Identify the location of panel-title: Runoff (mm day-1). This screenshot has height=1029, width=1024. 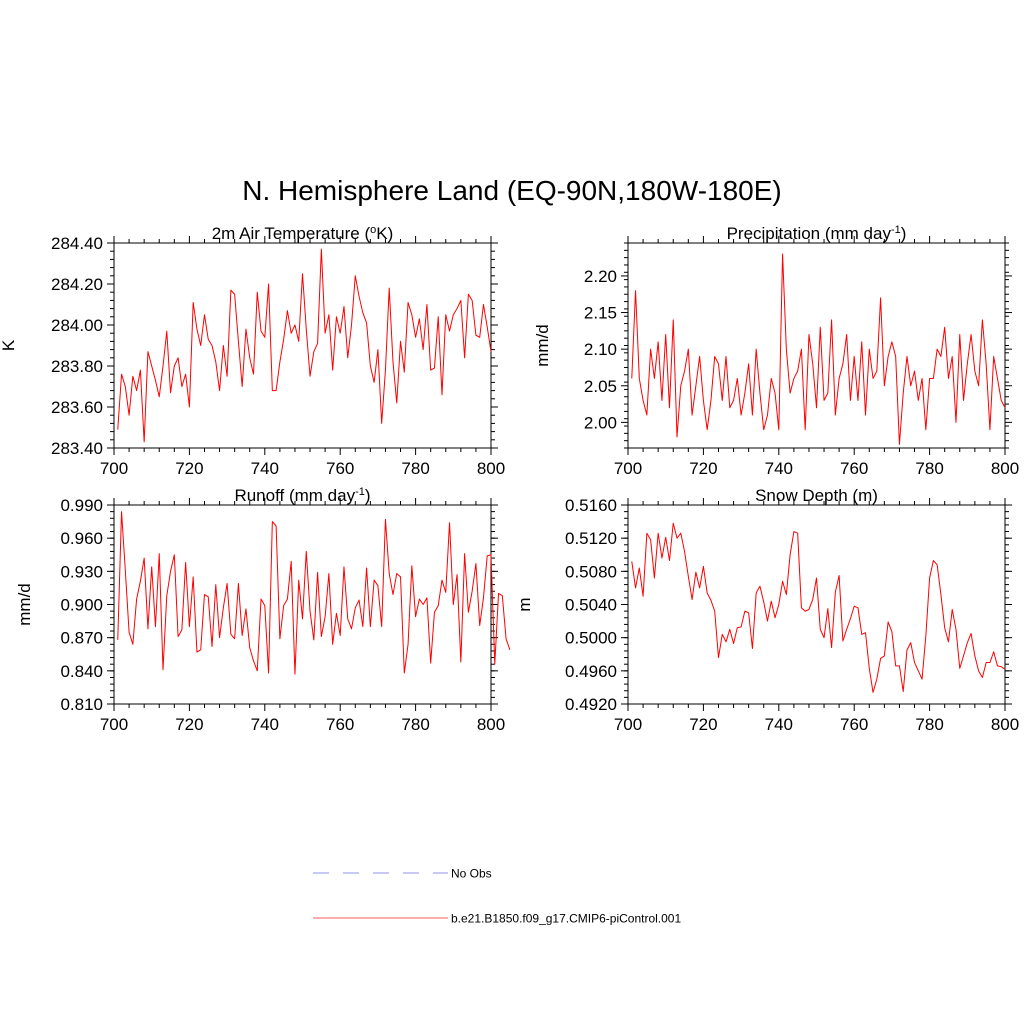
(302, 495).